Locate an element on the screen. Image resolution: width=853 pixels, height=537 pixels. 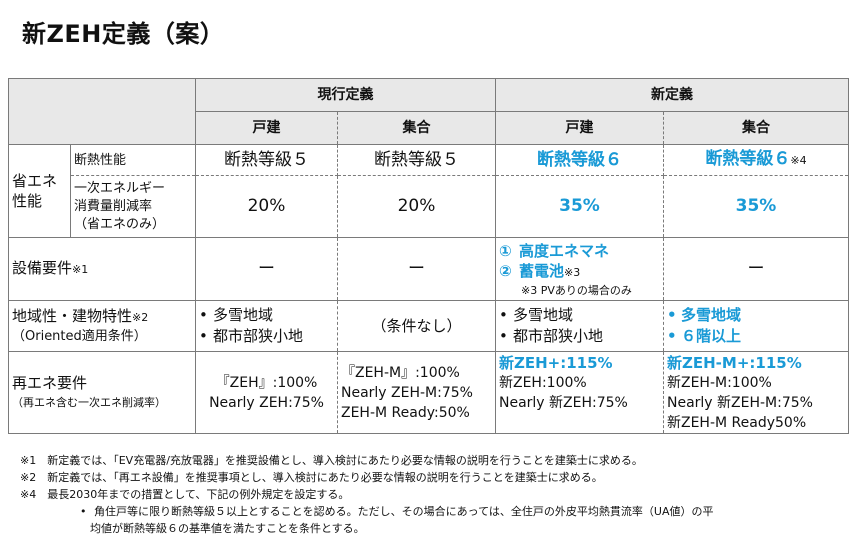
item-1-number: ① is located at coordinates (505, 250).